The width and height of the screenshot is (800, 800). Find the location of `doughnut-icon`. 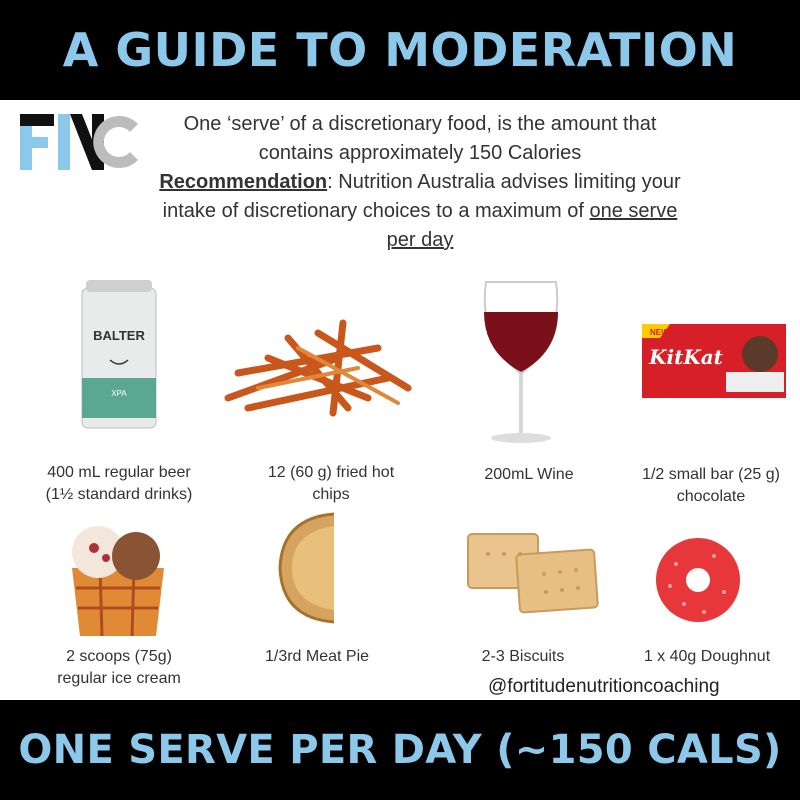

doughnut-icon is located at coordinates (698, 580).